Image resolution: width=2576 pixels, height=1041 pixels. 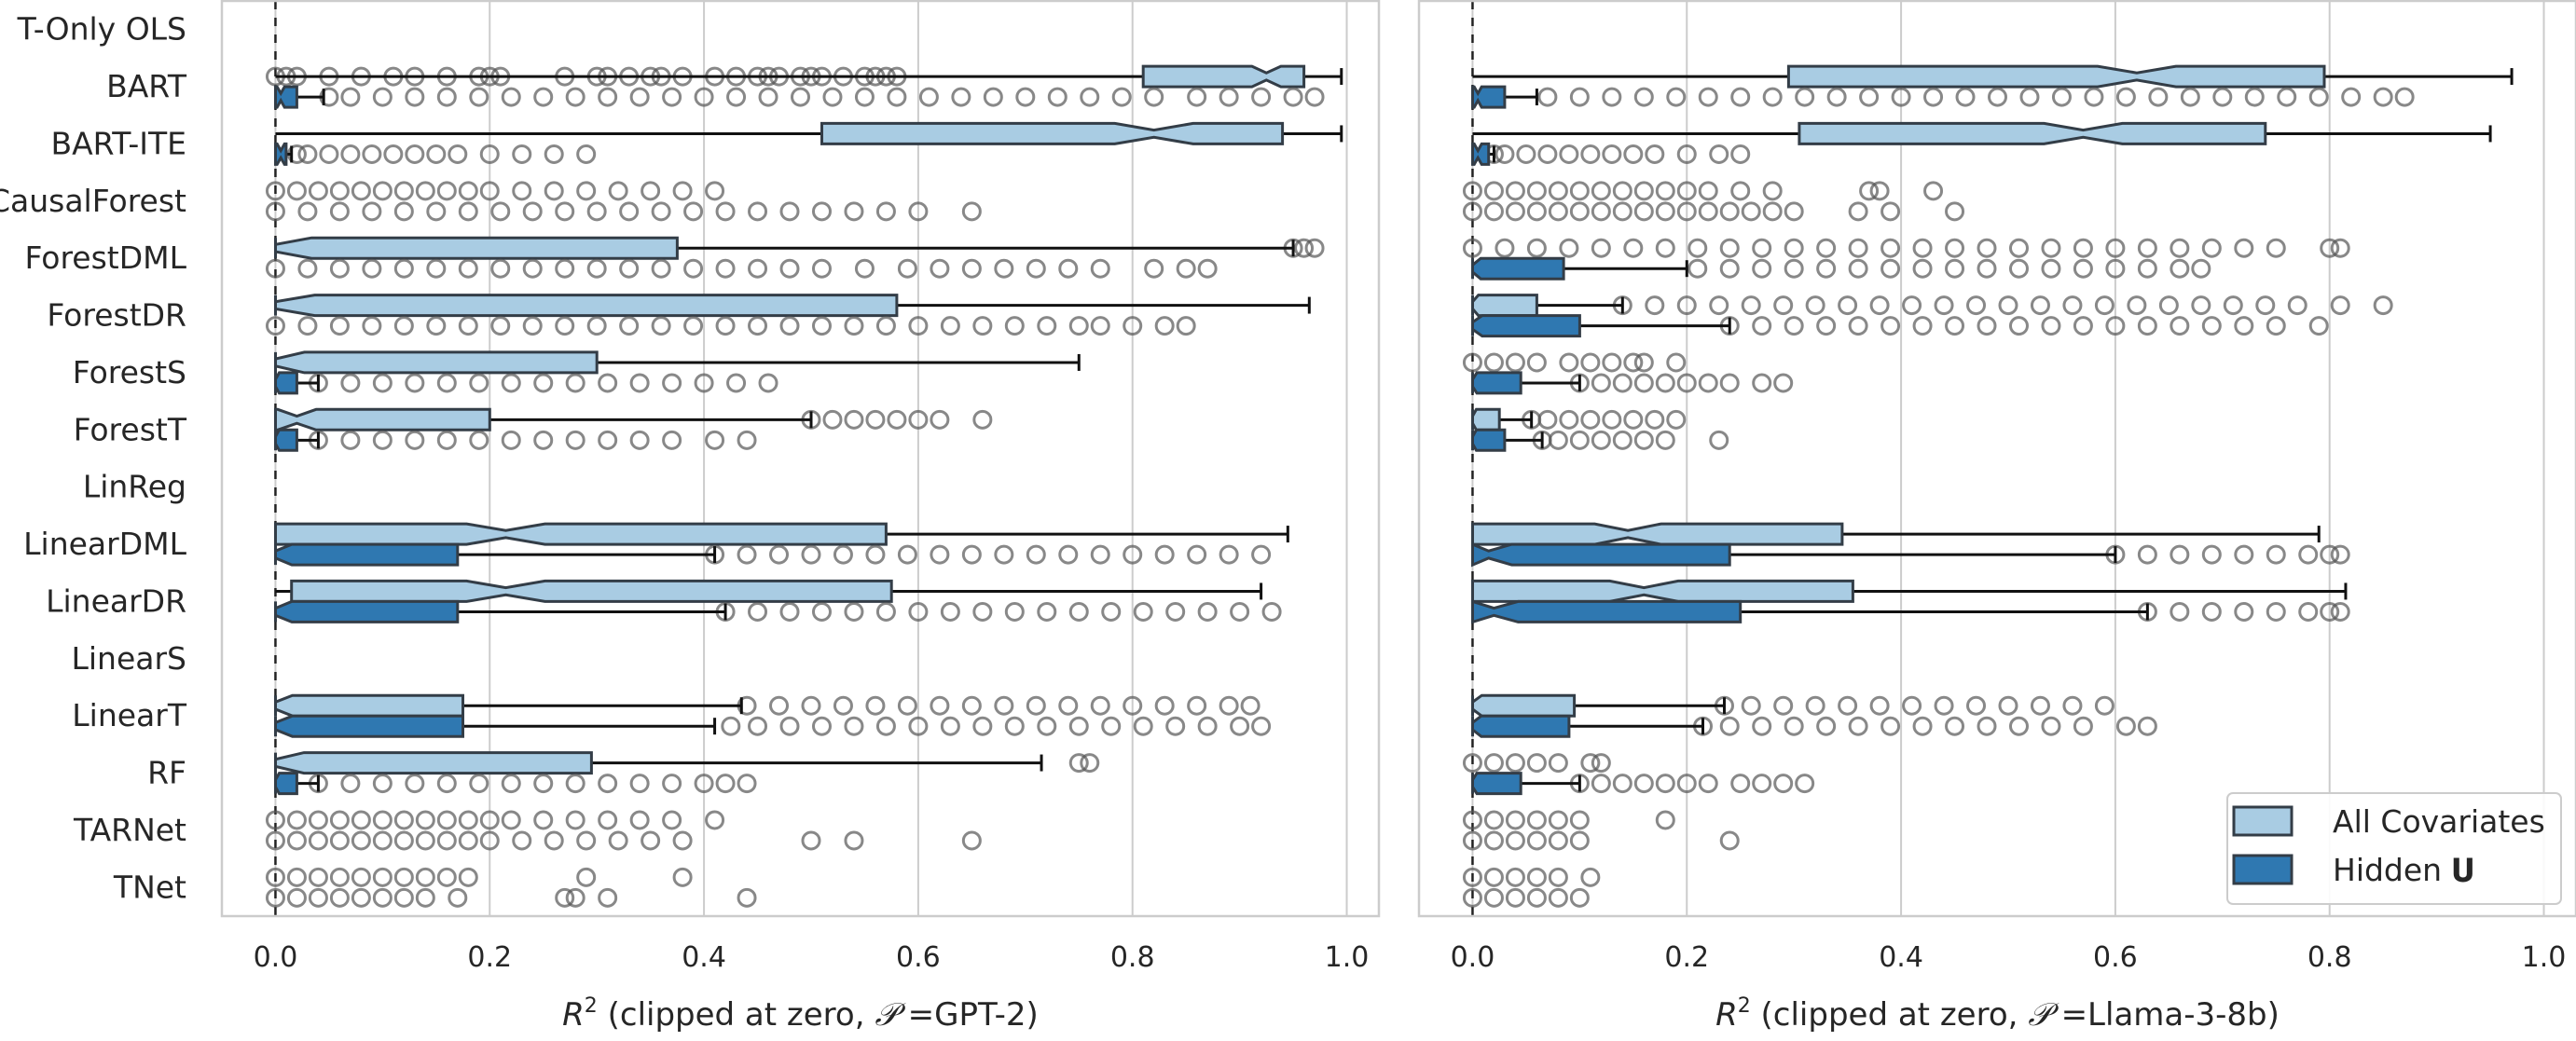 I want to click on legend-swatch-all-covariates, so click(x=2263, y=821).